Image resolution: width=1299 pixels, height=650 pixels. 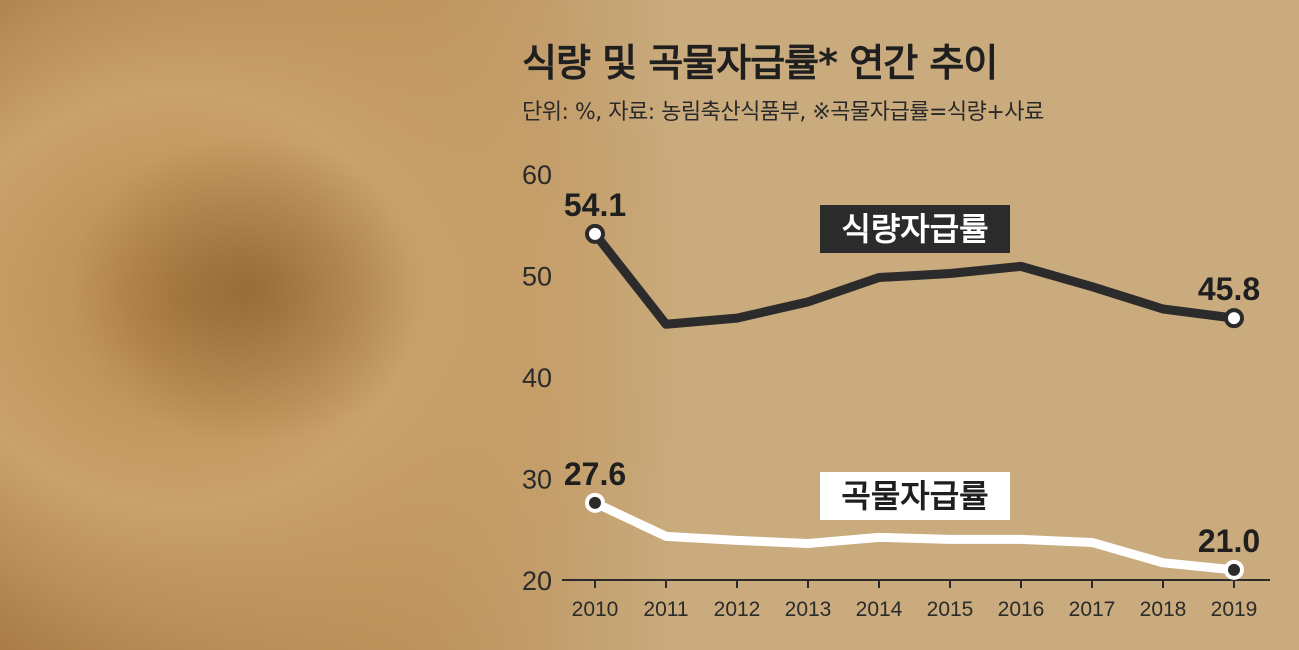 I want to click on series-tag-label: 곡물자급률, so click(x=914, y=496).